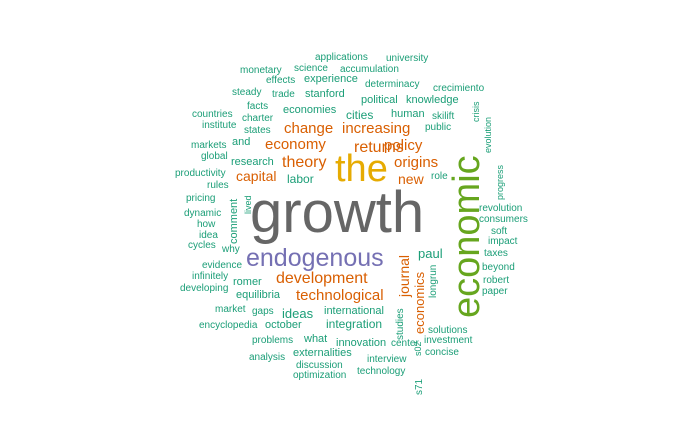 Image resolution: width=700 pixels, height=432 pixels. What do you see at coordinates (263, 311) in the screenshot?
I see `word-gaps: gaps` at bounding box center [263, 311].